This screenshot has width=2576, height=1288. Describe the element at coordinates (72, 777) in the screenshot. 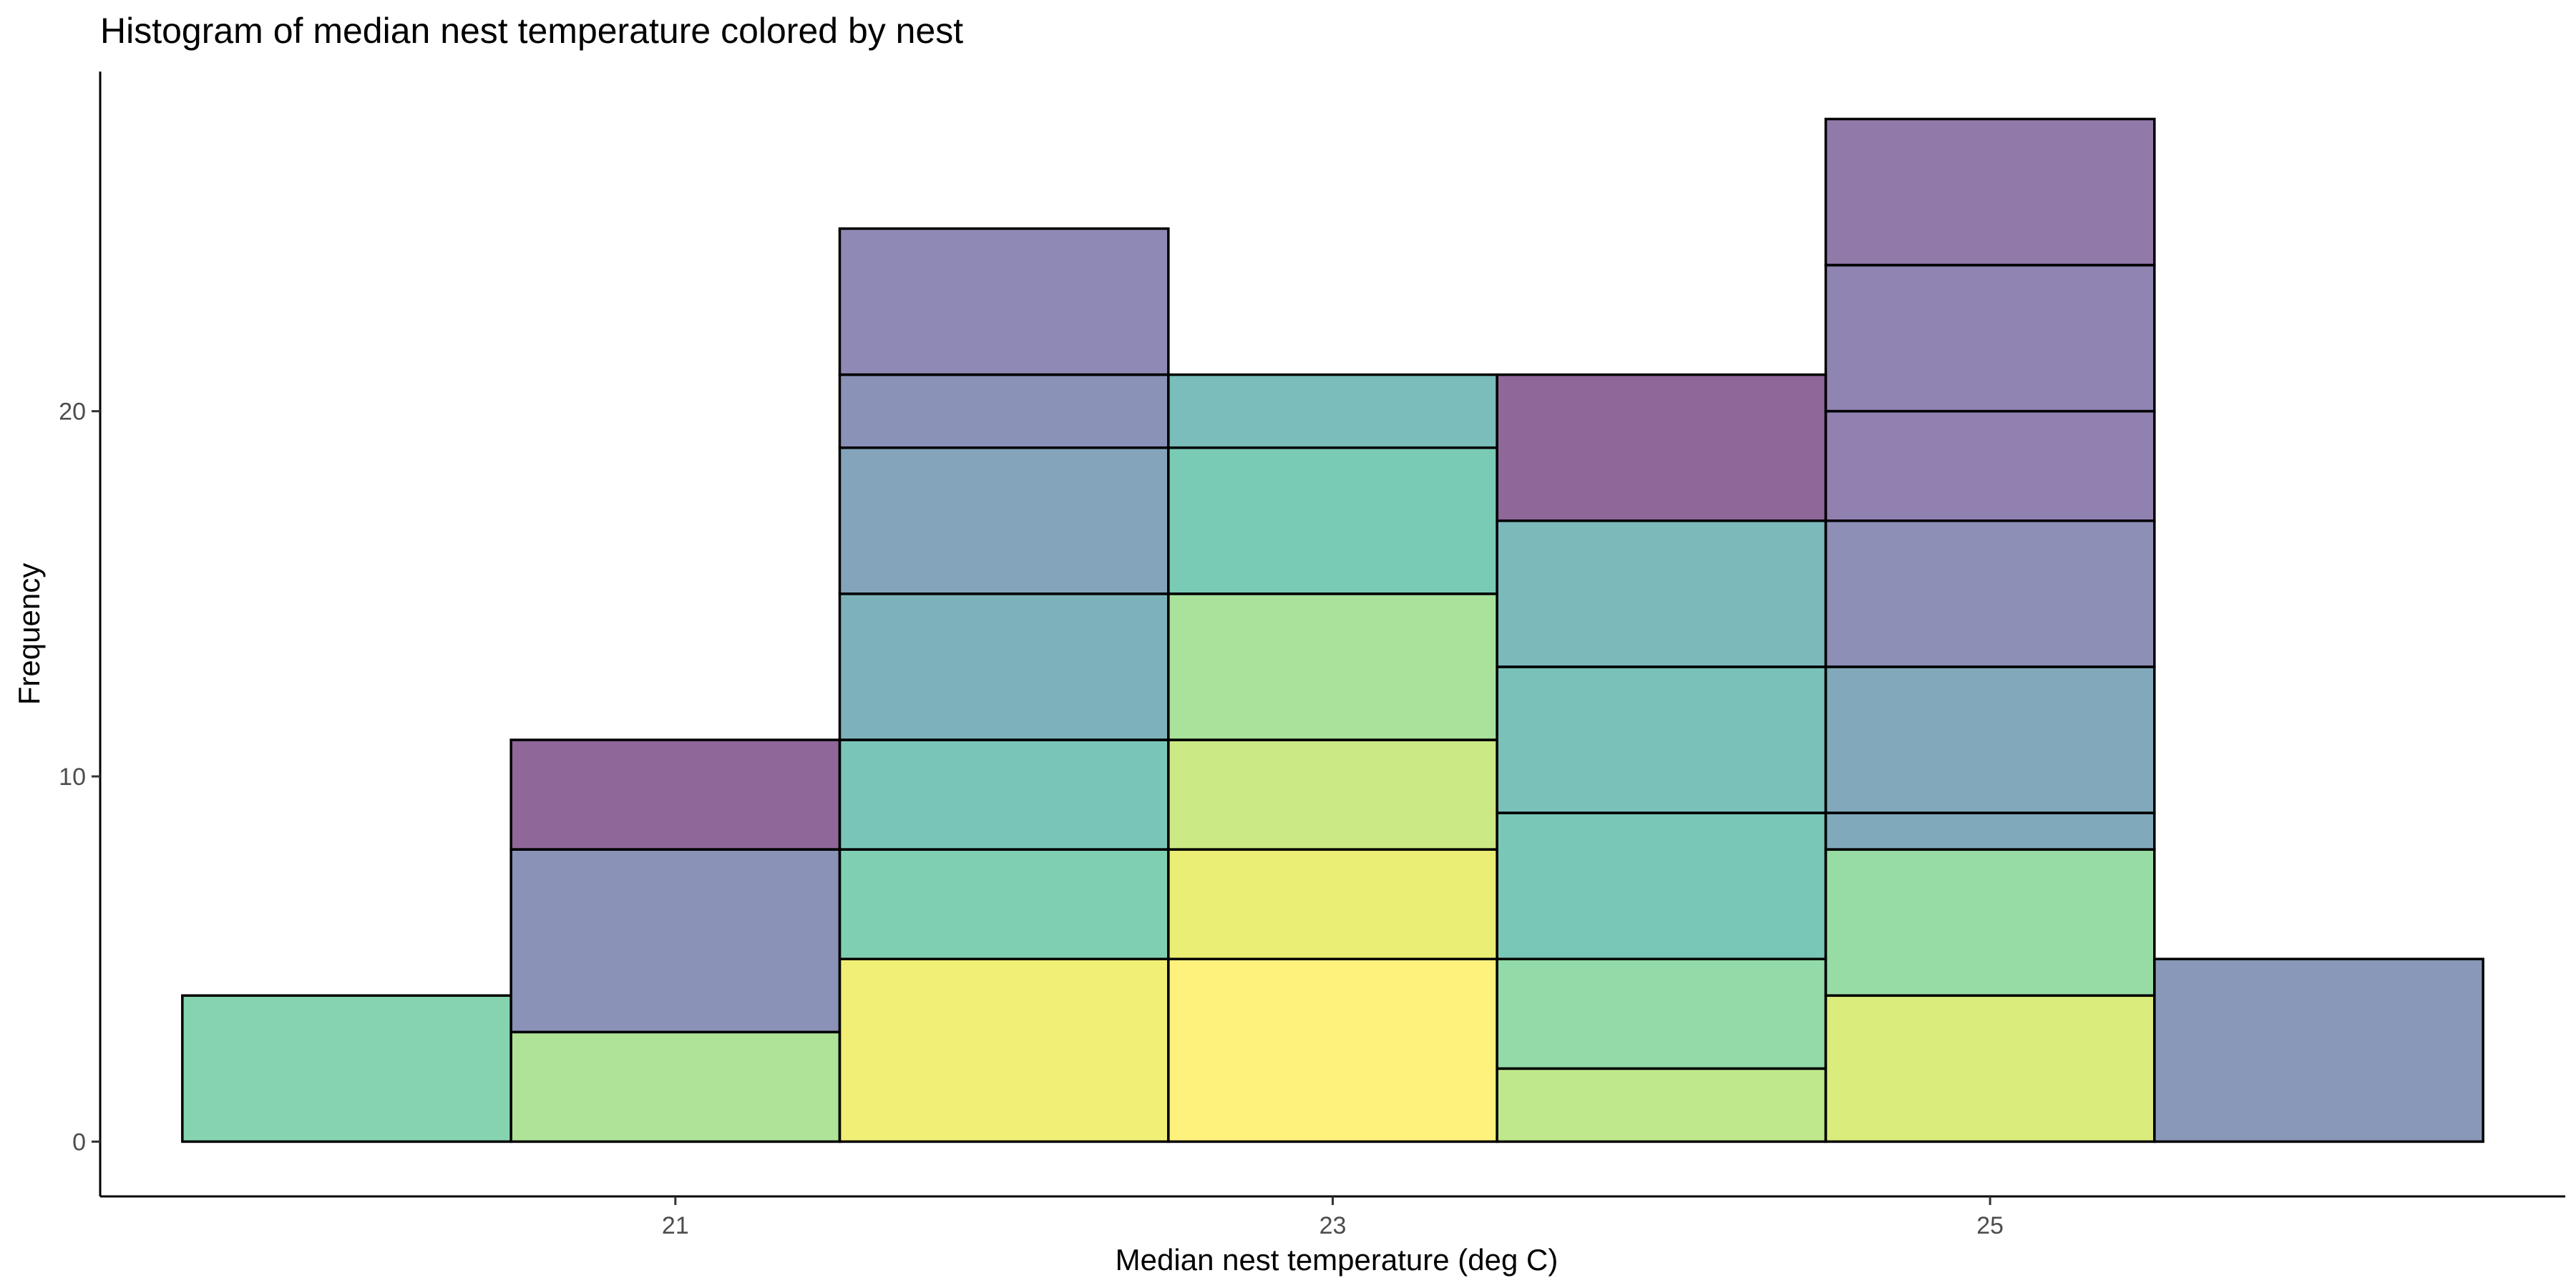

I see `y-tick-label-10: 10` at that location.